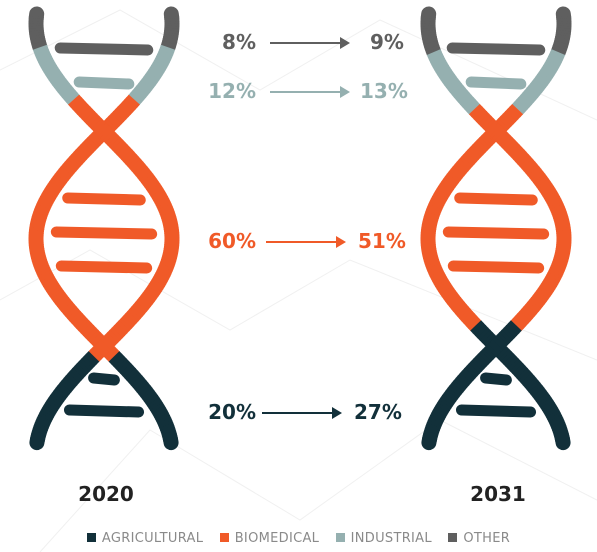  Describe the element at coordinates (91, 537) in the screenshot. I see `legend-swatch-agricultural` at that location.